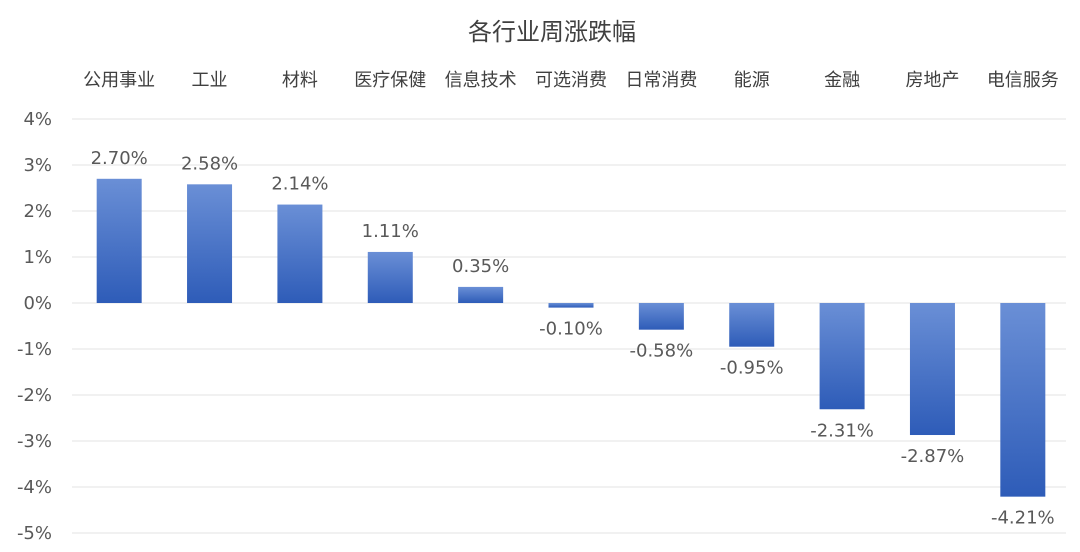 This screenshot has width=1080, height=552. Describe the element at coordinates (209, 163) in the screenshot. I see `data-label: 2.58%` at that location.